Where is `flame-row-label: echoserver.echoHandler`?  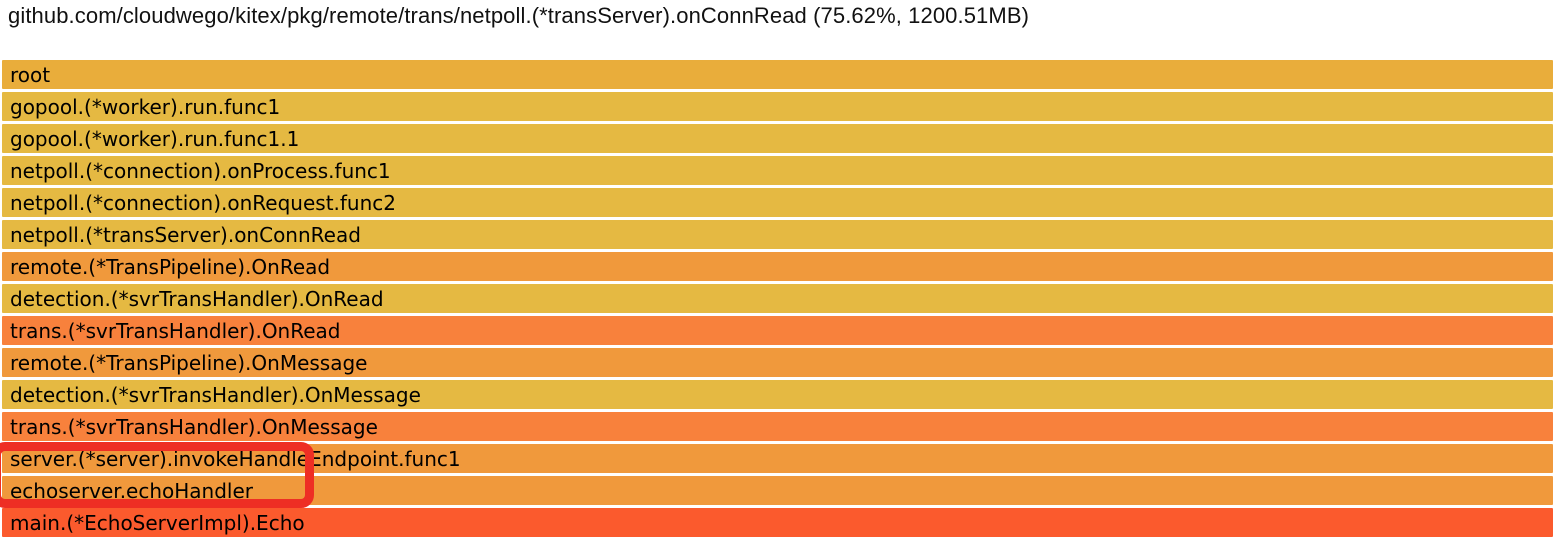 flame-row-label: echoserver.echoHandler is located at coordinates (132, 490).